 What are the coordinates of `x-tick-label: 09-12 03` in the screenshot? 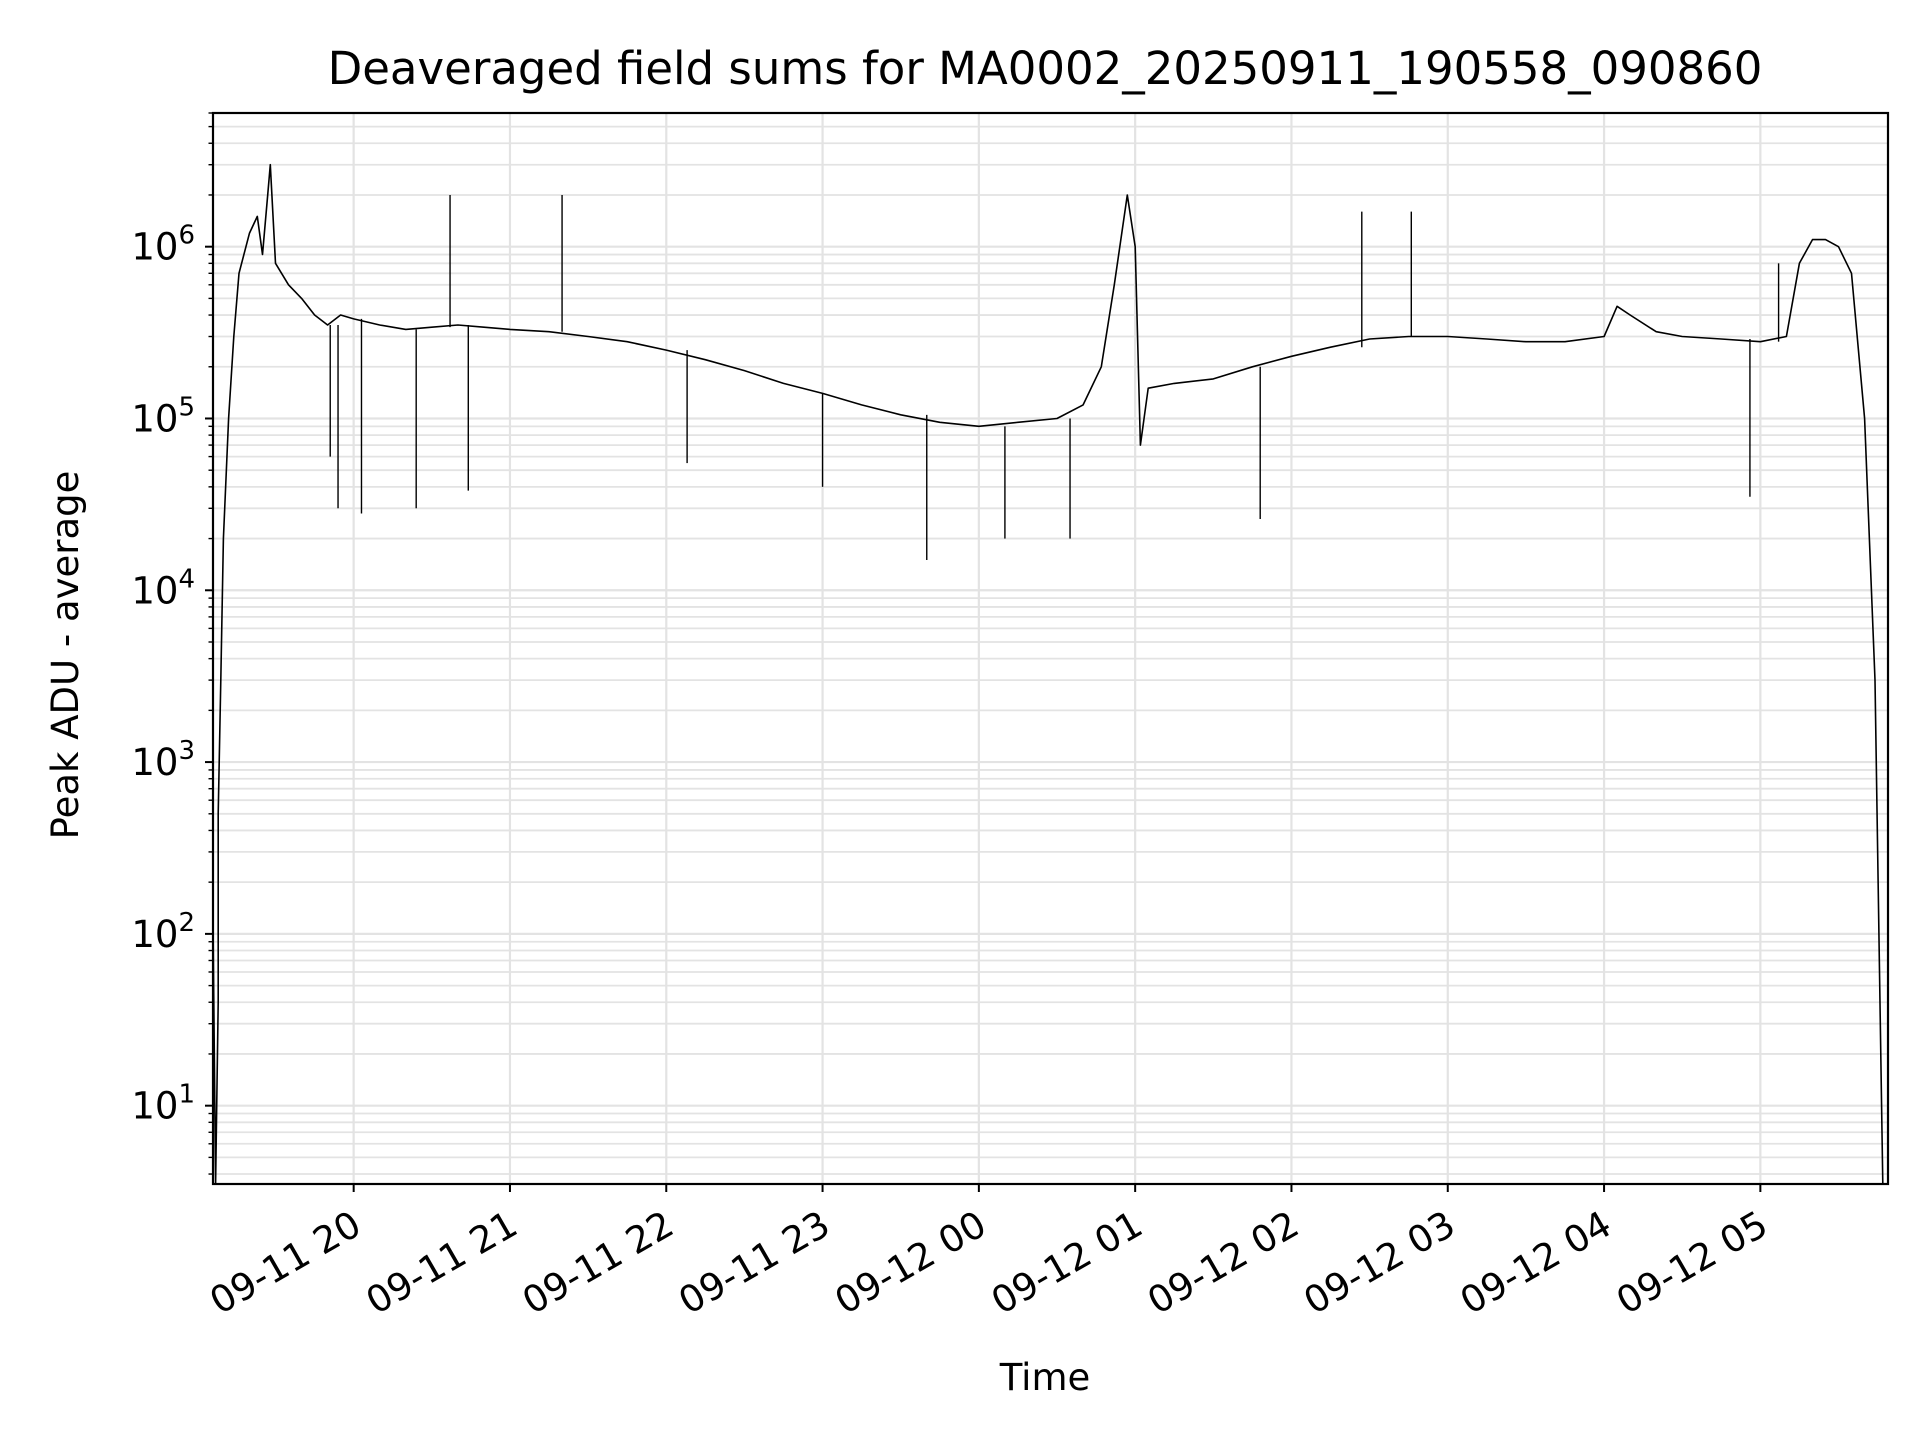 It's located at (1380, 1263).